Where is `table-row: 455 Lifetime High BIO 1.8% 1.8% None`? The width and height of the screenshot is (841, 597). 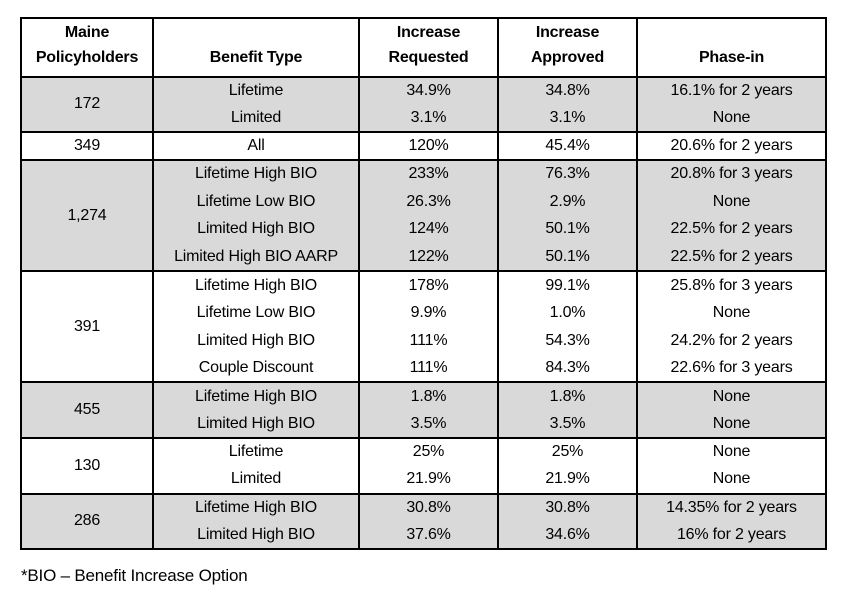
table-row: 455 Lifetime High BIO 1.8% 1.8% None is located at coordinates (423, 410).